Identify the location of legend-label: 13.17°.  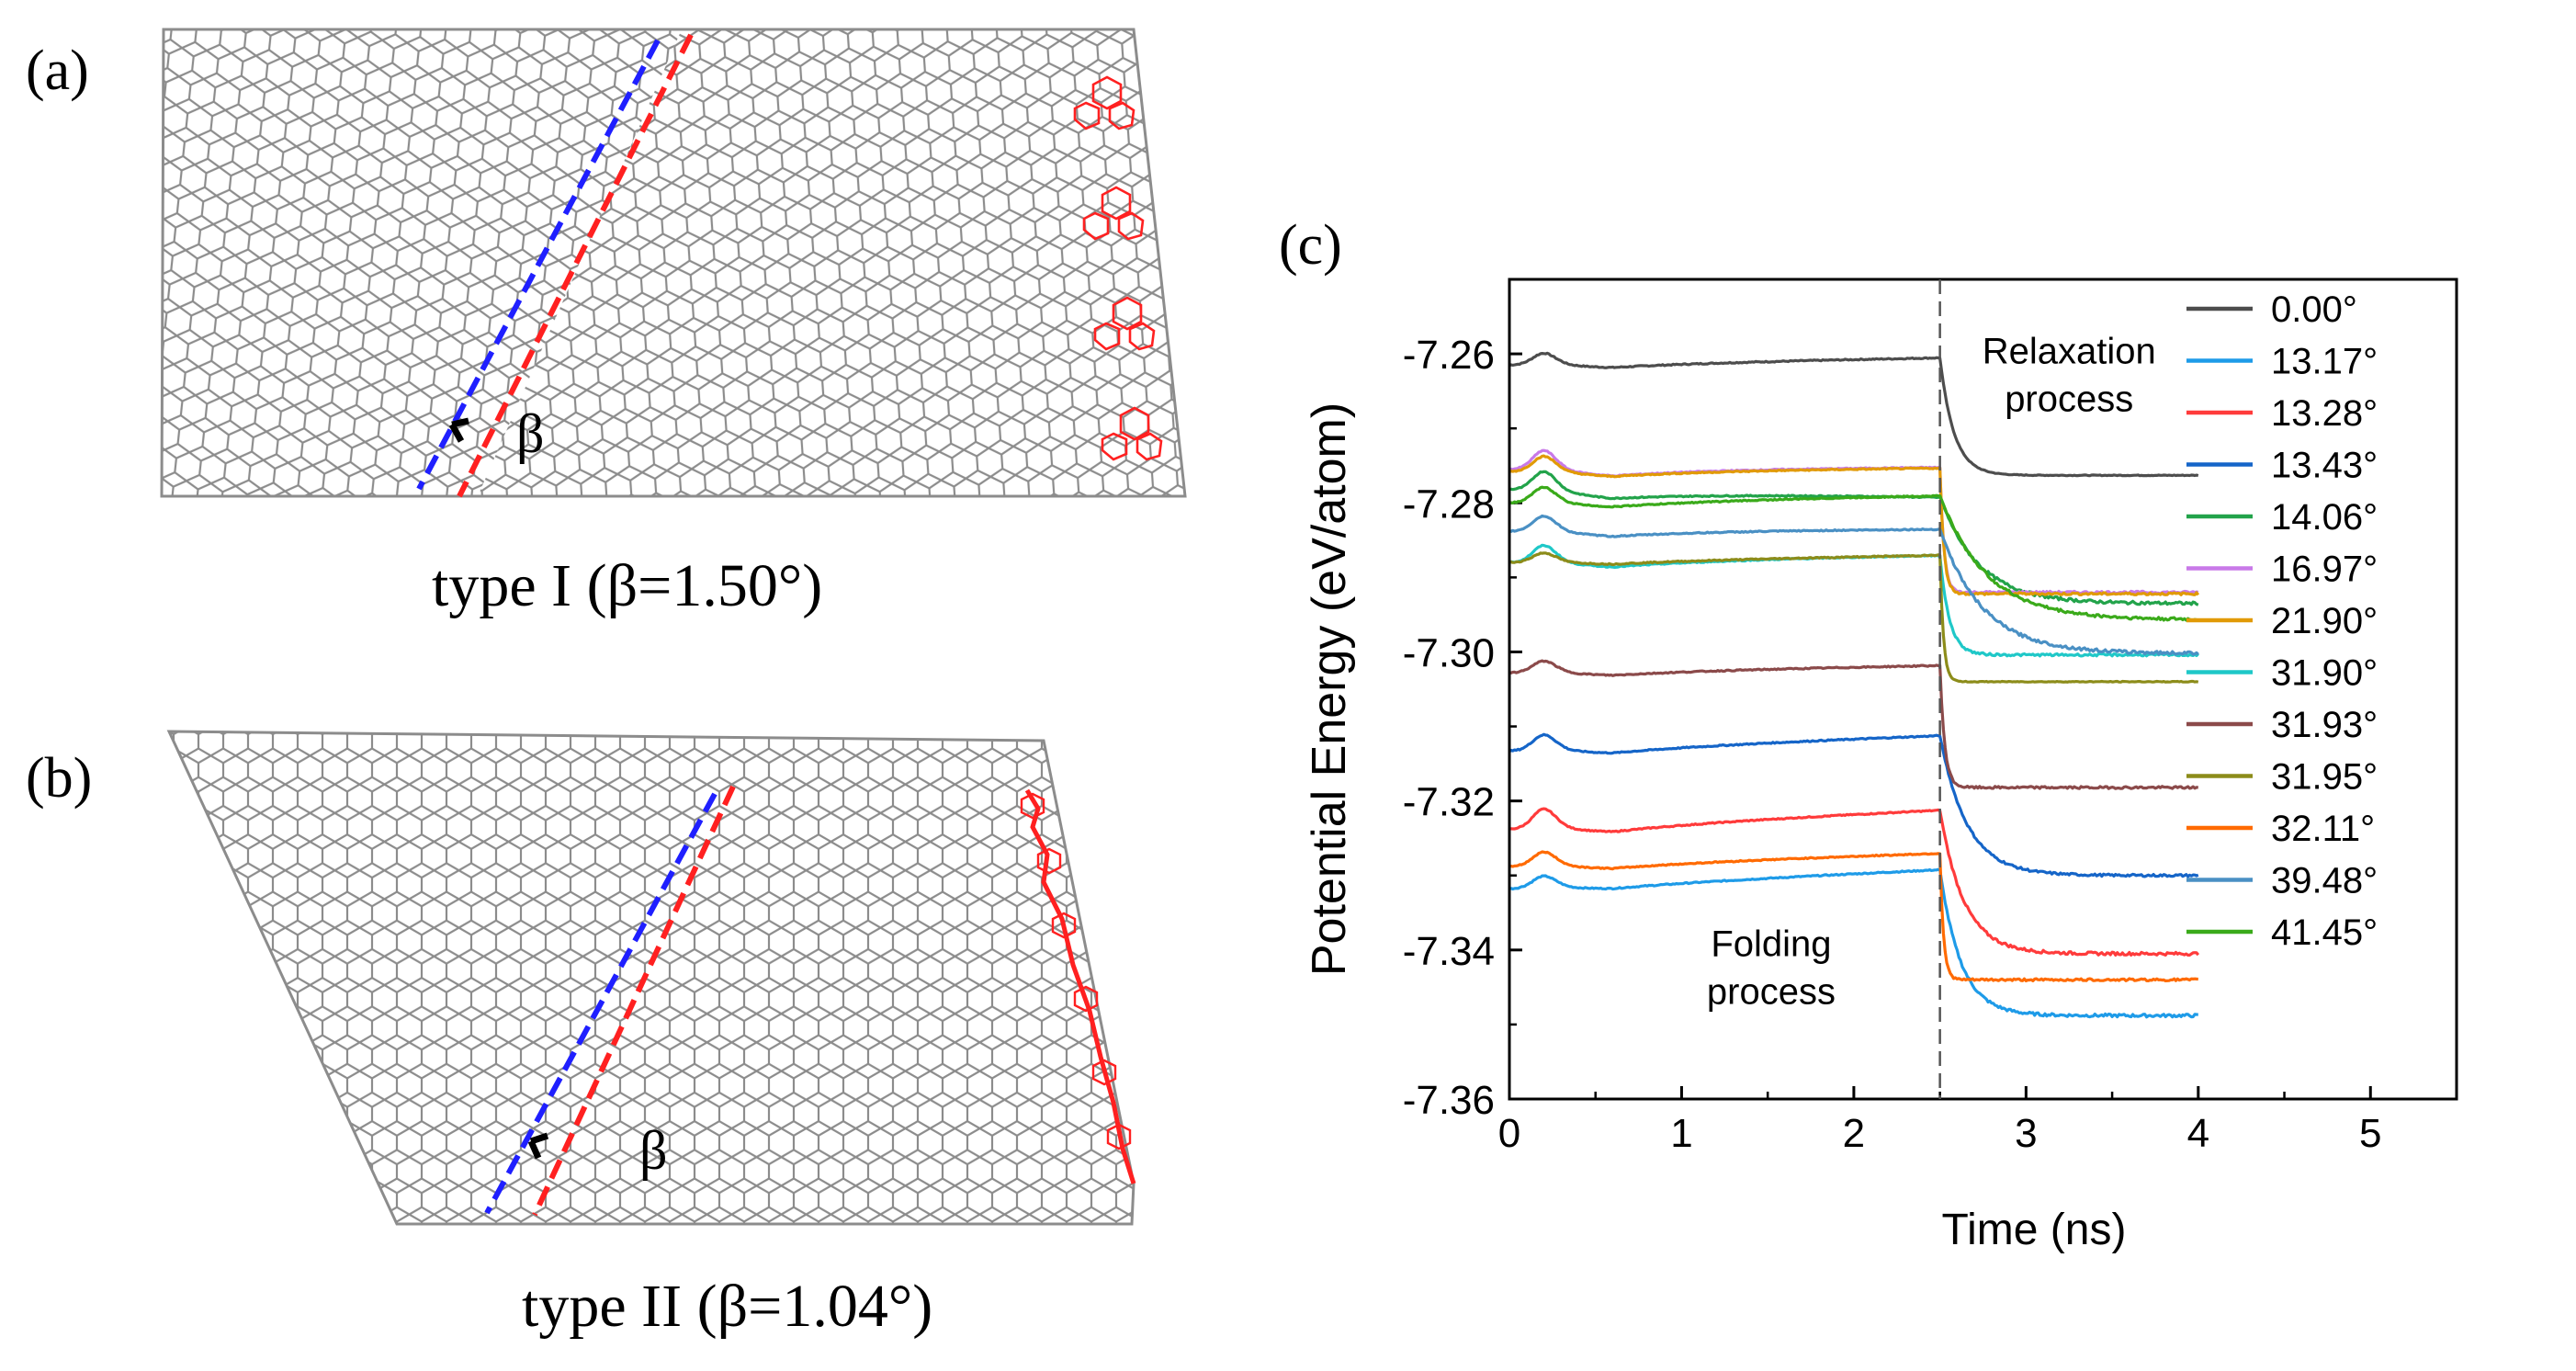
(2324, 362).